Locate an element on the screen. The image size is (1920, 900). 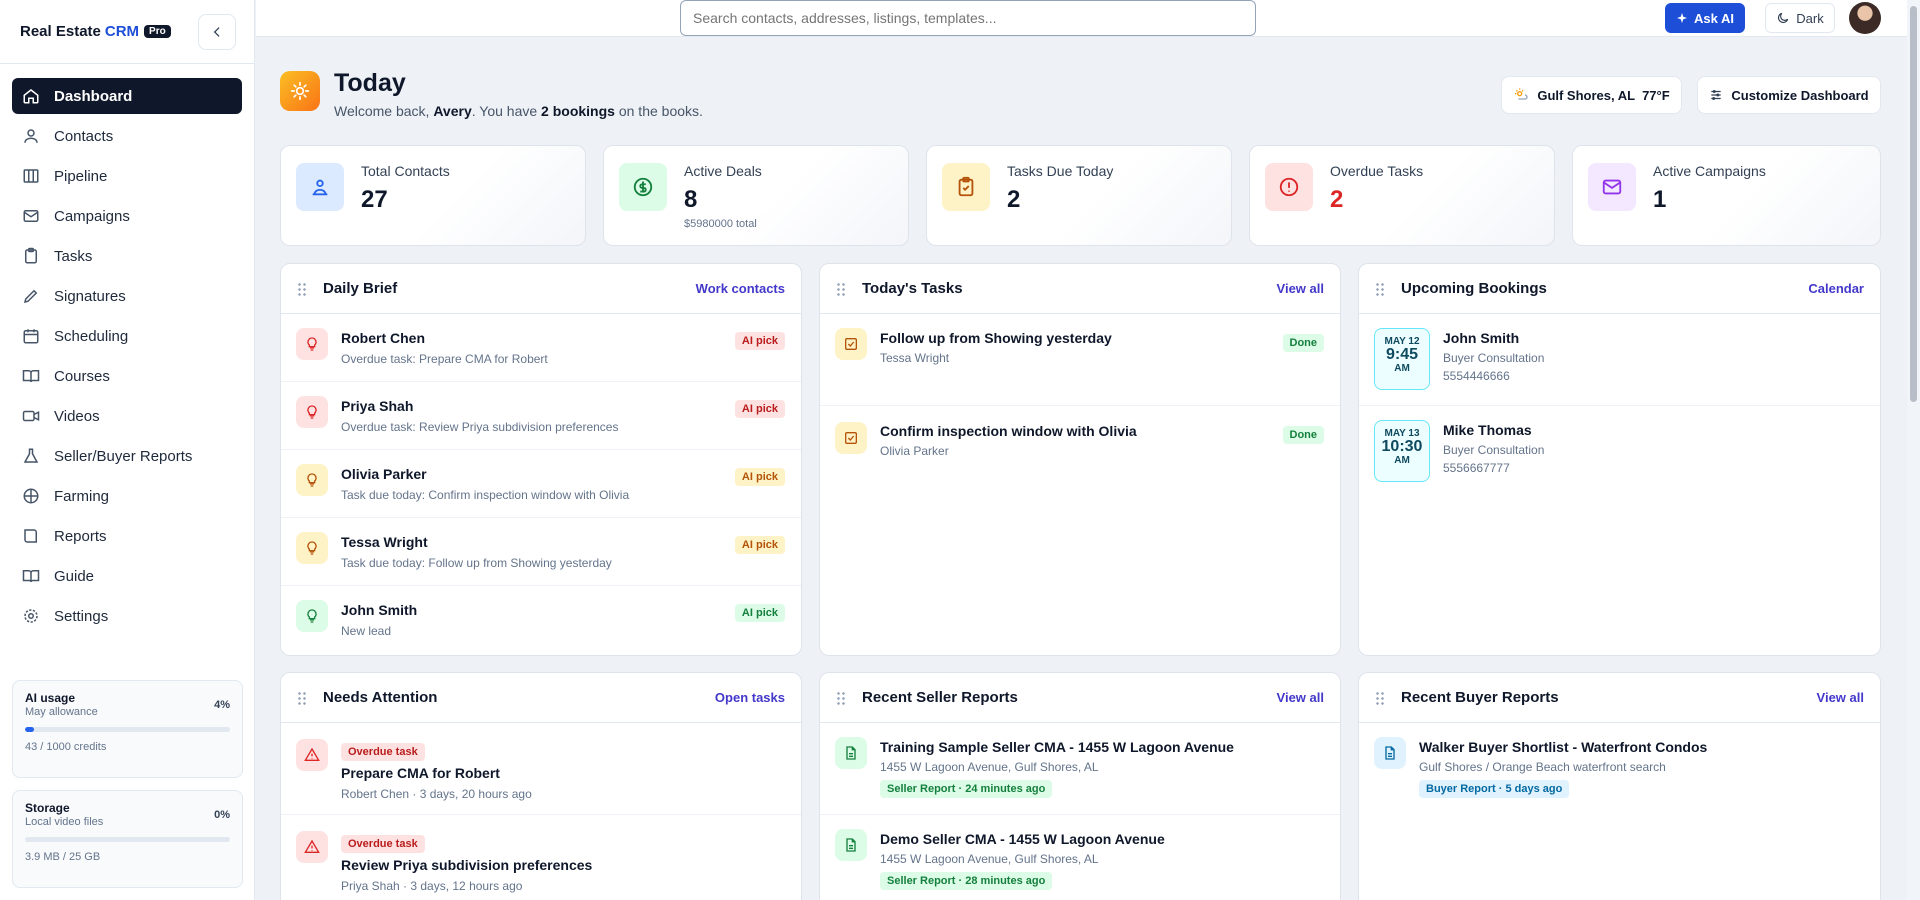
welcome-text: Welcome back, is located at coordinates (384, 111).